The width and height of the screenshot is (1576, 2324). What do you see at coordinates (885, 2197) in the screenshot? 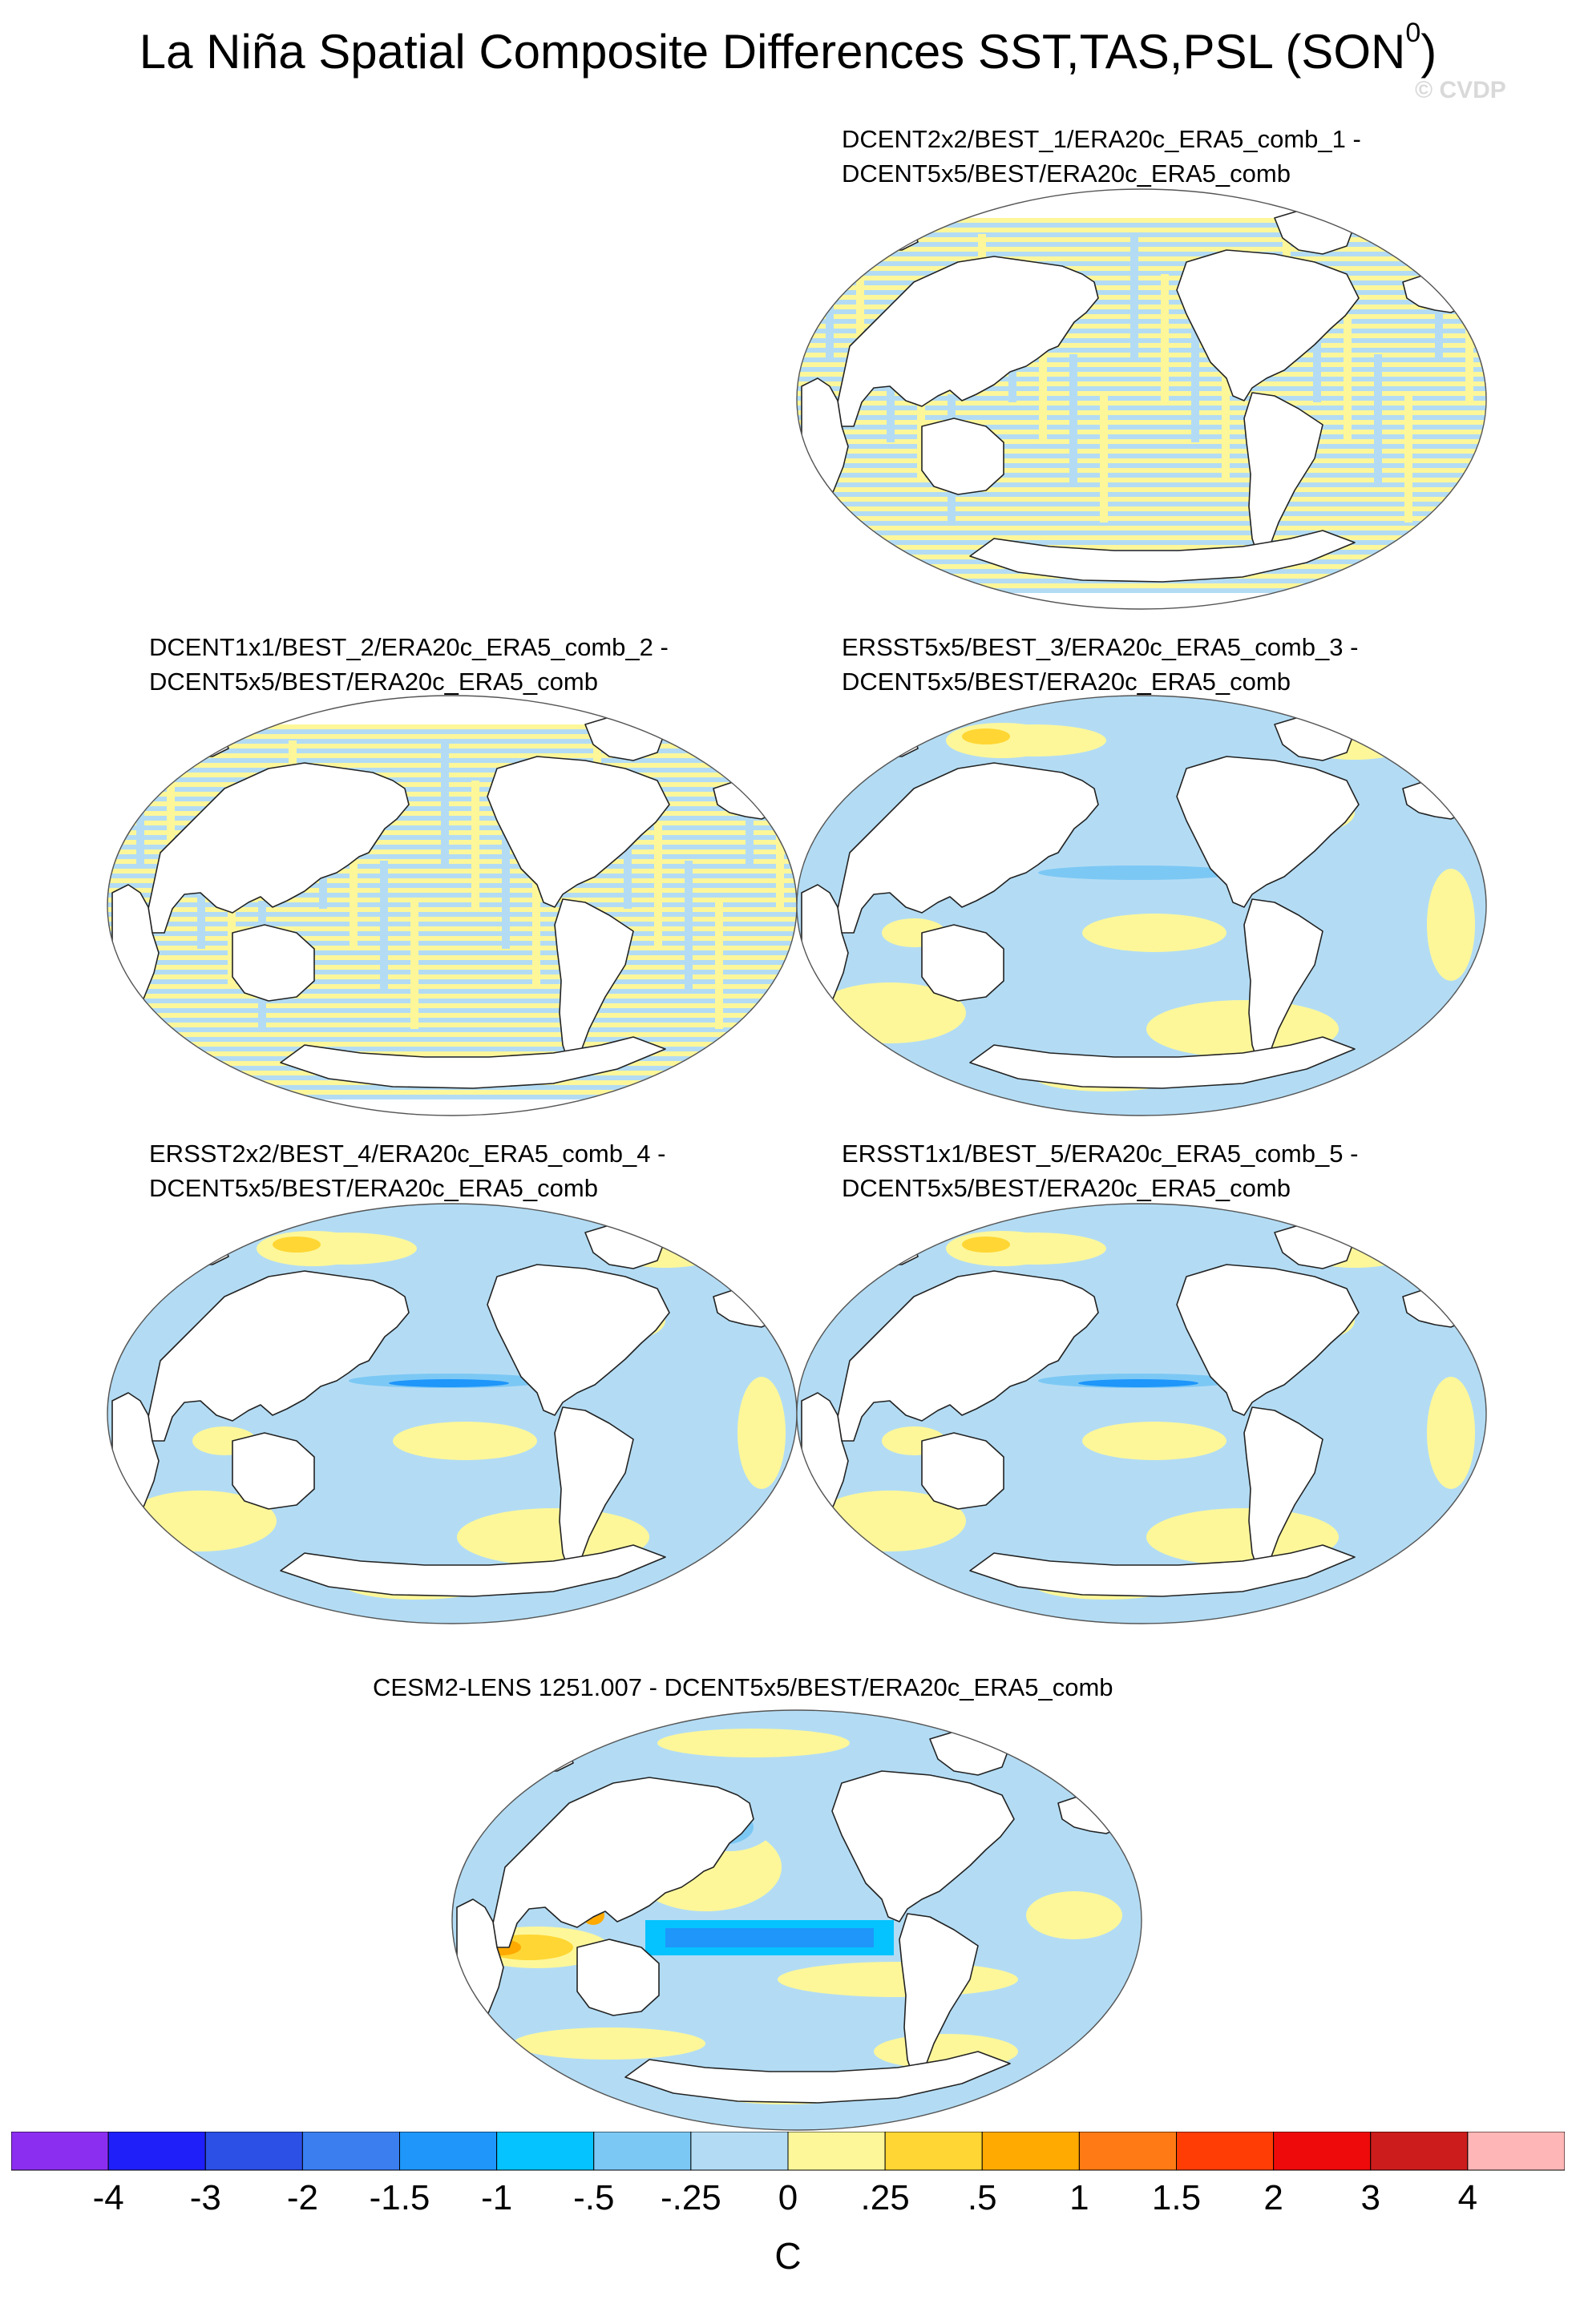
I see `colorbar-tick-label: .25` at bounding box center [885, 2197].